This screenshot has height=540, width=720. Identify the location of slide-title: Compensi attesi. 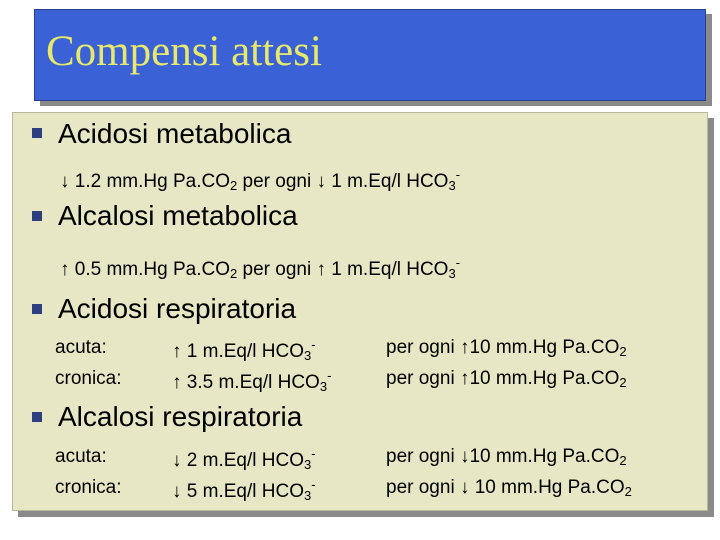
(184, 51).